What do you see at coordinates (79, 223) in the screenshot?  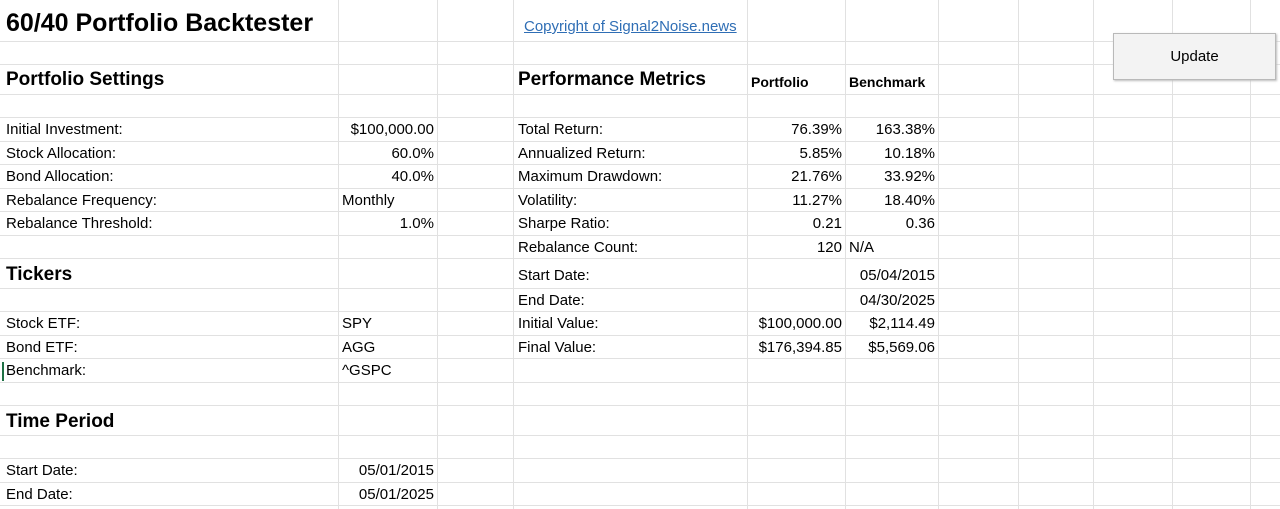 I see `setting-label: Rebalance Threshold:` at bounding box center [79, 223].